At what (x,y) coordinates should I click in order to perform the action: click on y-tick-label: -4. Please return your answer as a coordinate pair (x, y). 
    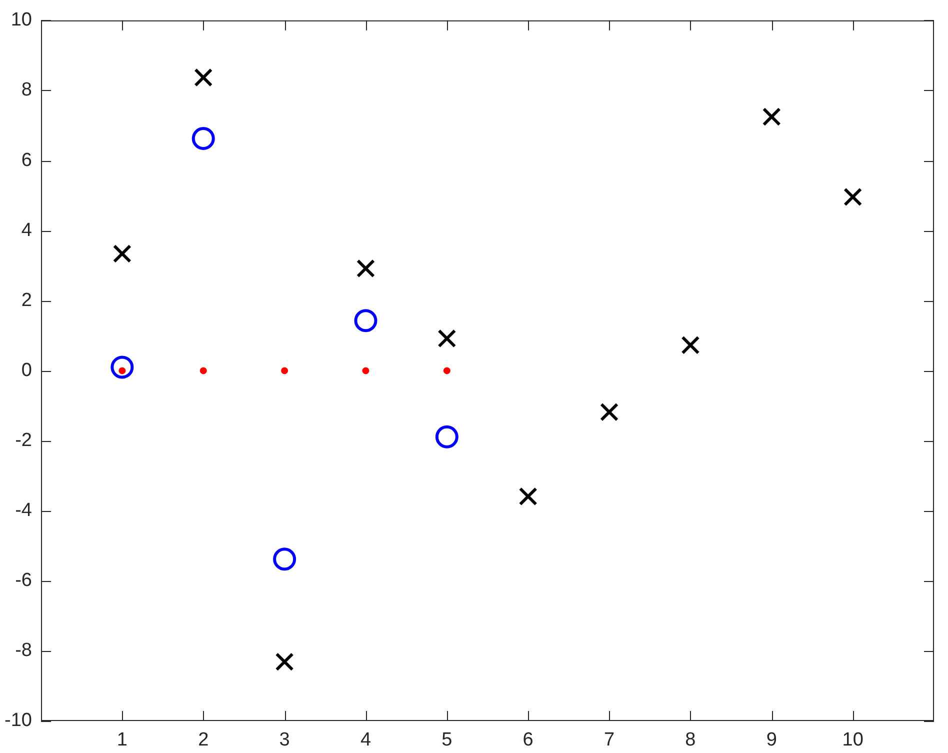
    Looking at the image, I should click on (23, 511).